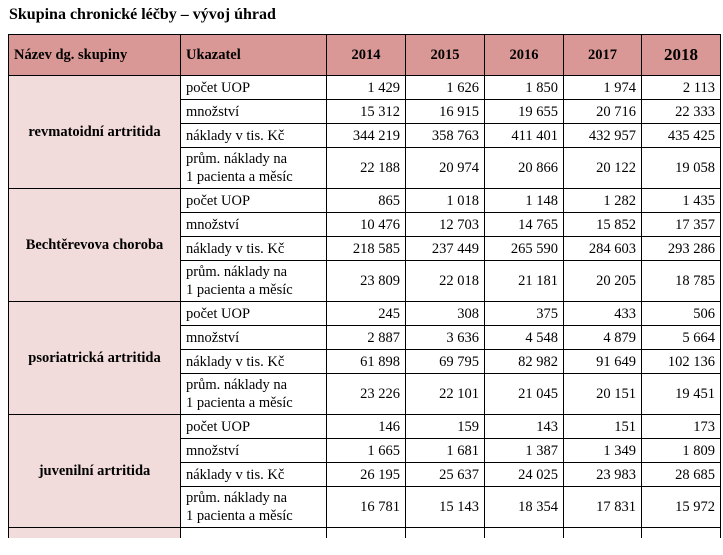 The image size is (723, 555). What do you see at coordinates (524, 361) in the screenshot?
I see `value-cell: 82 982` at bounding box center [524, 361].